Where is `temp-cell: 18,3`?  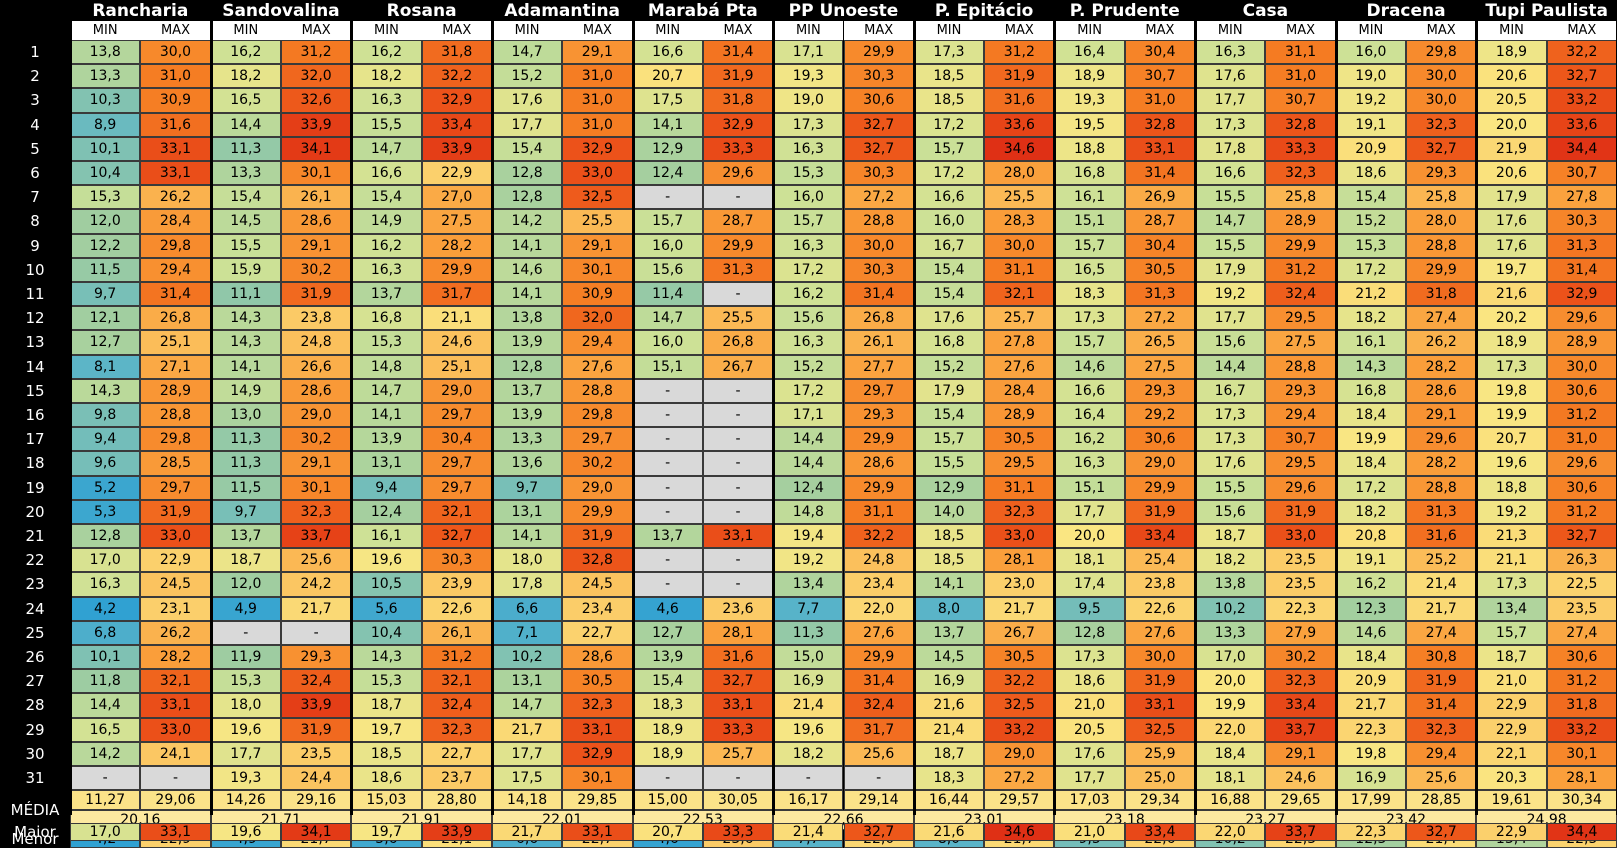 temp-cell: 18,3 is located at coordinates (1089, 294).